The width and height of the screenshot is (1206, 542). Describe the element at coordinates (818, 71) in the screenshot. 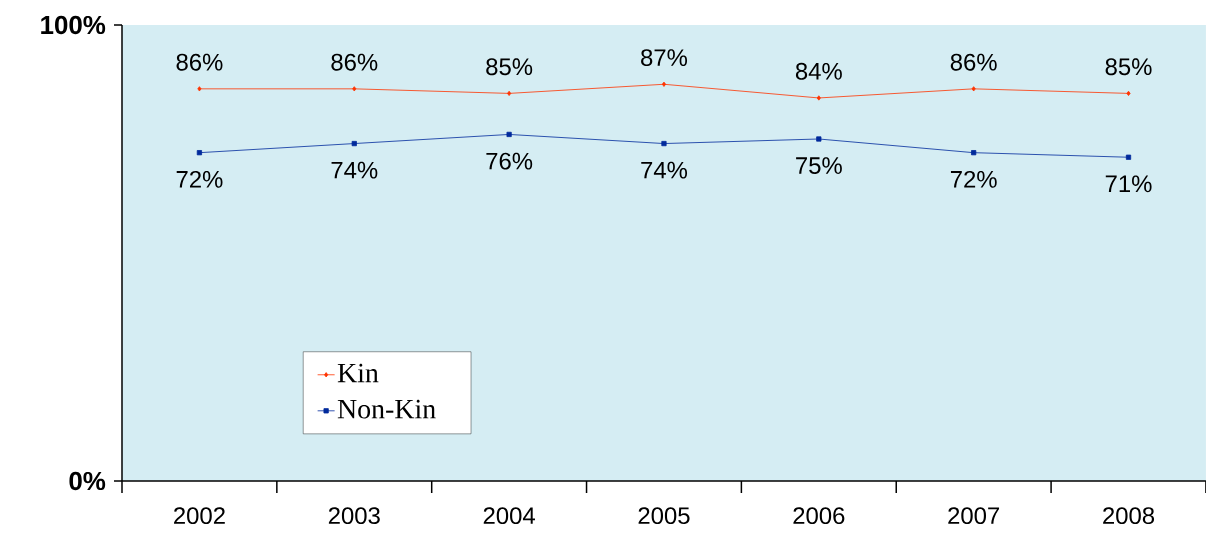

I see `data-label: 84%` at that location.